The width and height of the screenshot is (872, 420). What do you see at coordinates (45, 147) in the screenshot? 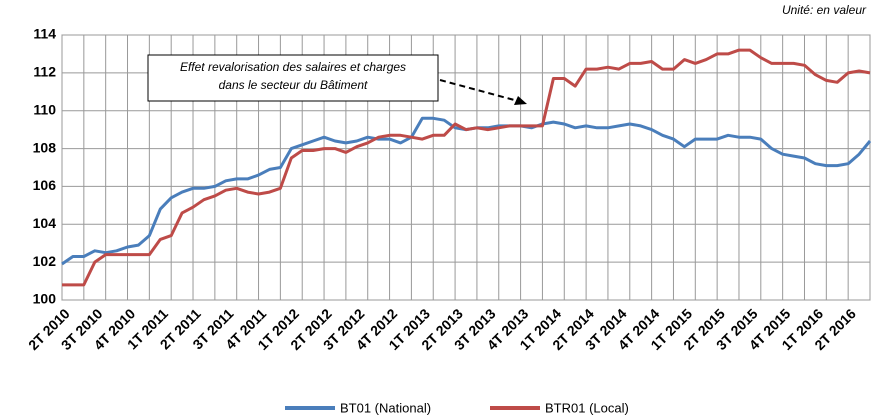
I see `y-tick-label: 108` at bounding box center [45, 147].